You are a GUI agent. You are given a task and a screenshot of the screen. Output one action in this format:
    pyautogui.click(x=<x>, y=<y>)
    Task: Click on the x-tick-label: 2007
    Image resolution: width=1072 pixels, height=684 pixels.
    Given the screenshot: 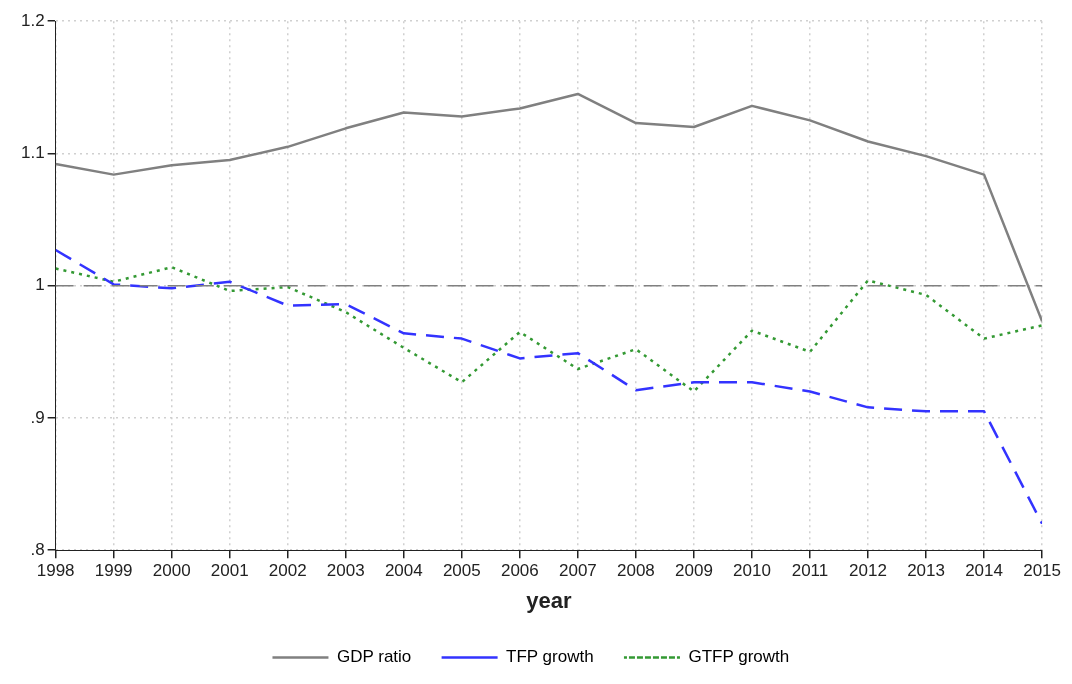 What is the action you would take?
    pyautogui.click(x=577, y=571)
    